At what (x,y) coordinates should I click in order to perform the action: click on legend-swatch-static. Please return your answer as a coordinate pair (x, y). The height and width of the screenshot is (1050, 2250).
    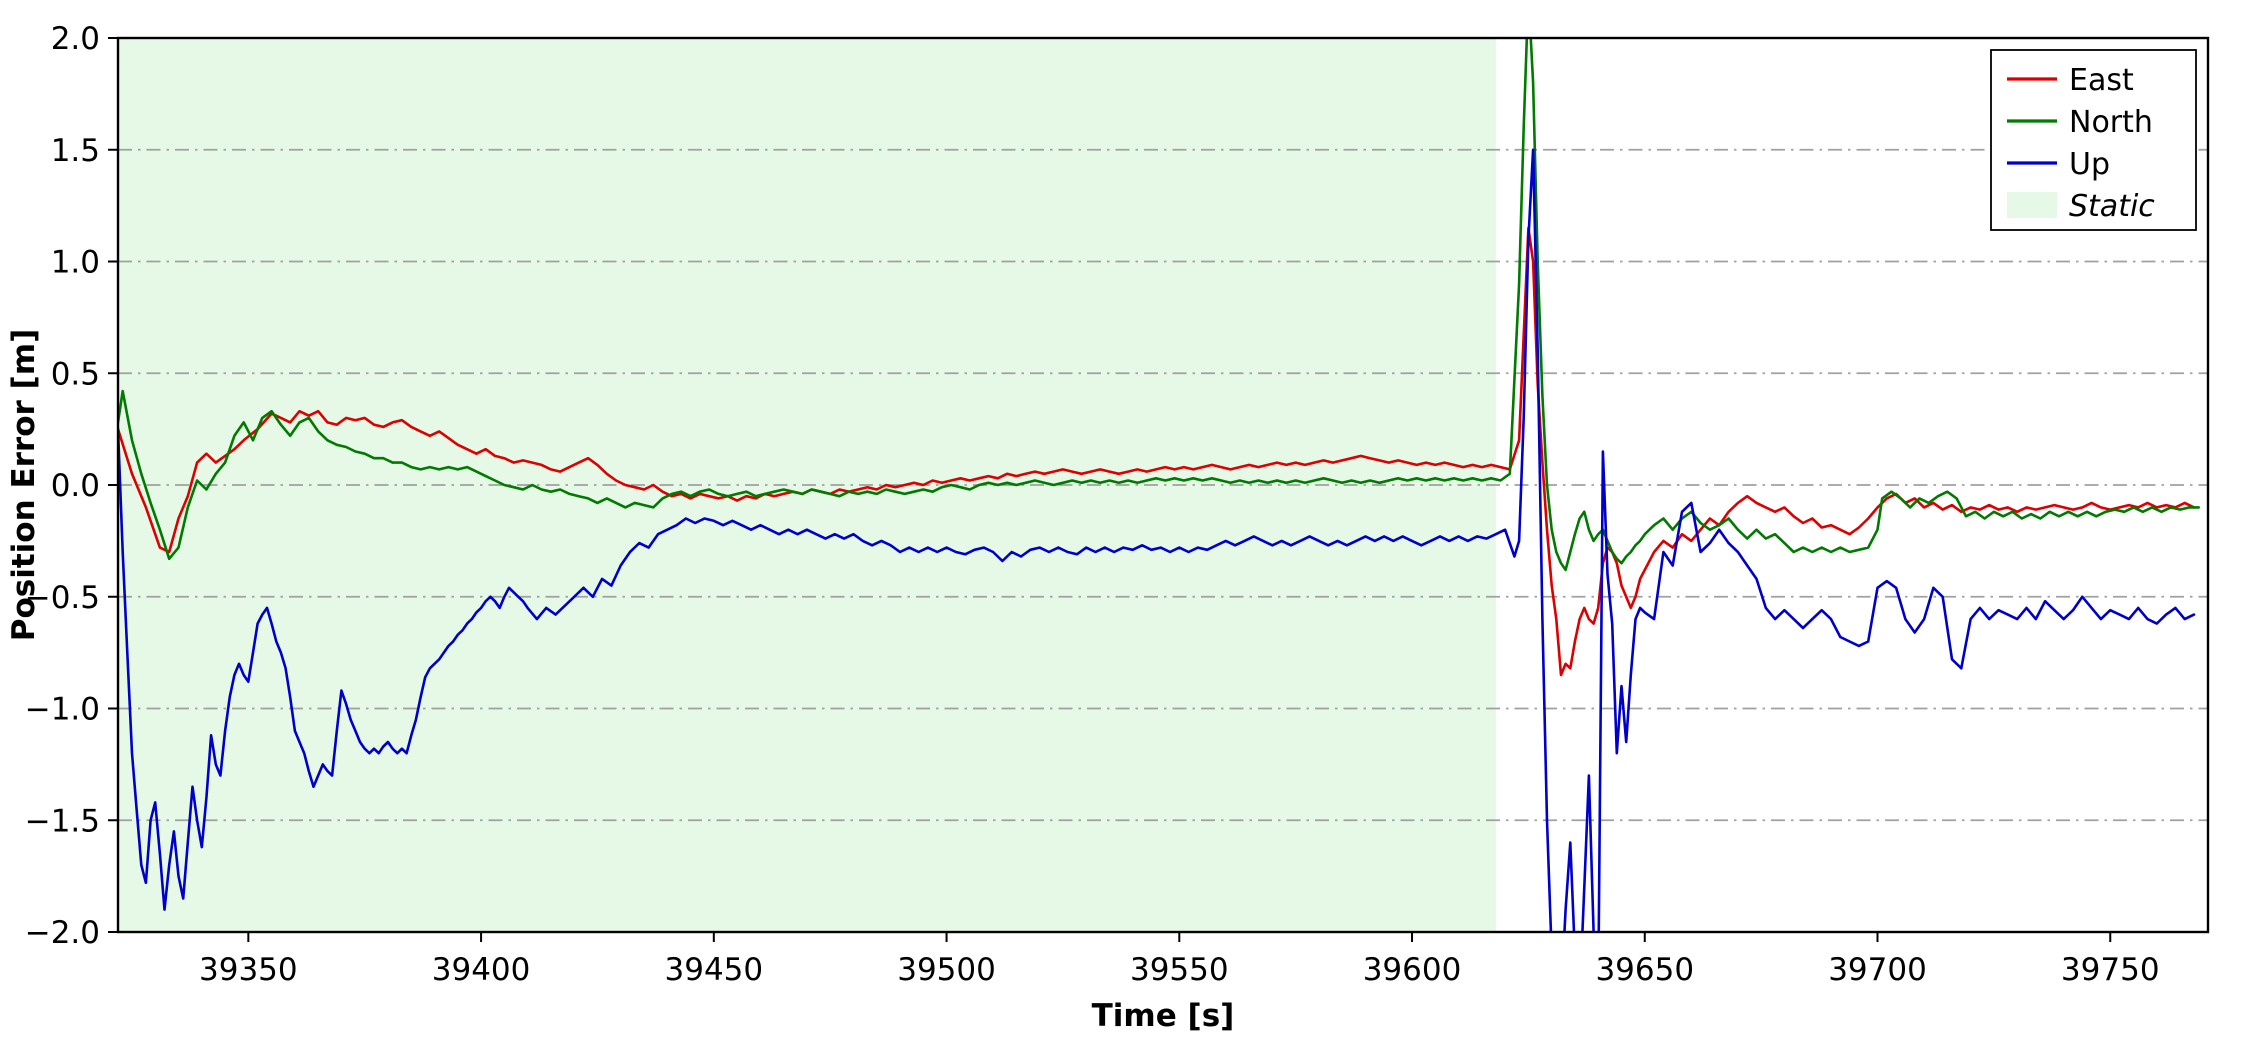
    Looking at the image, I should click on (2032, 205).